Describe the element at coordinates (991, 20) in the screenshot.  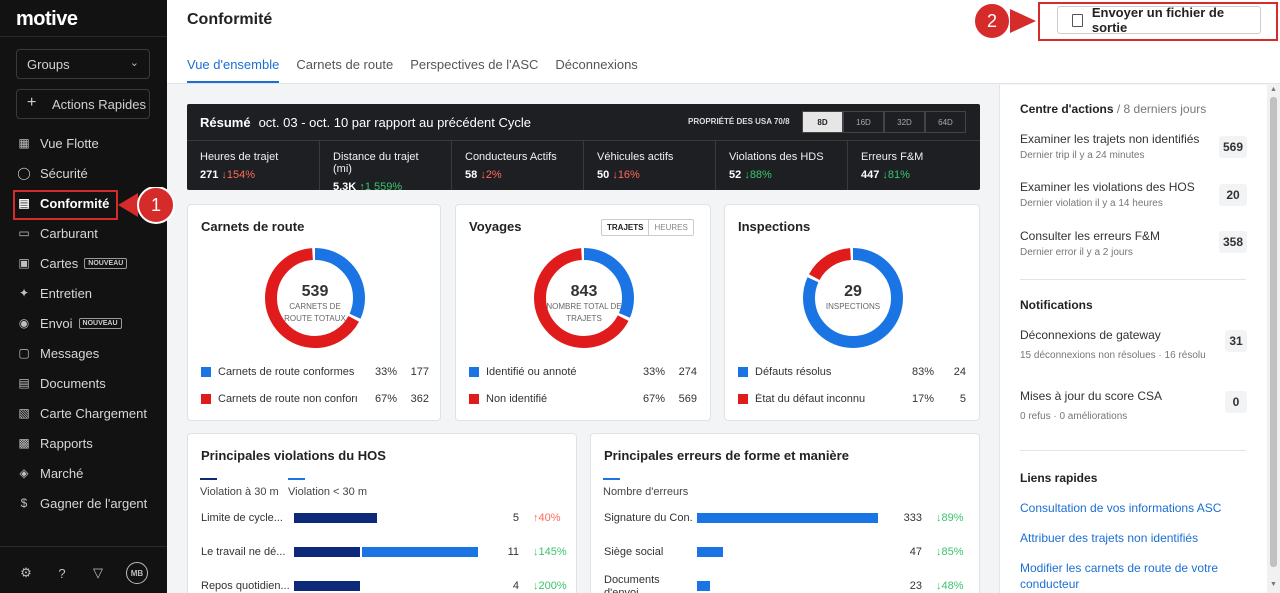
I see `callout-2: 2` at that location.